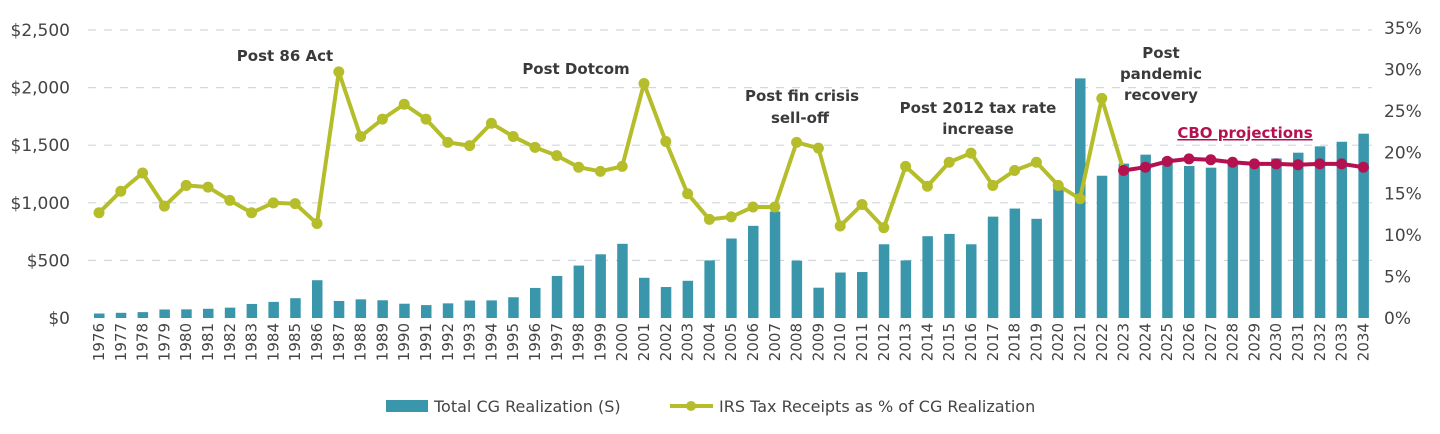  I want to click on x-tick-label: 1986, so click(317, 342).